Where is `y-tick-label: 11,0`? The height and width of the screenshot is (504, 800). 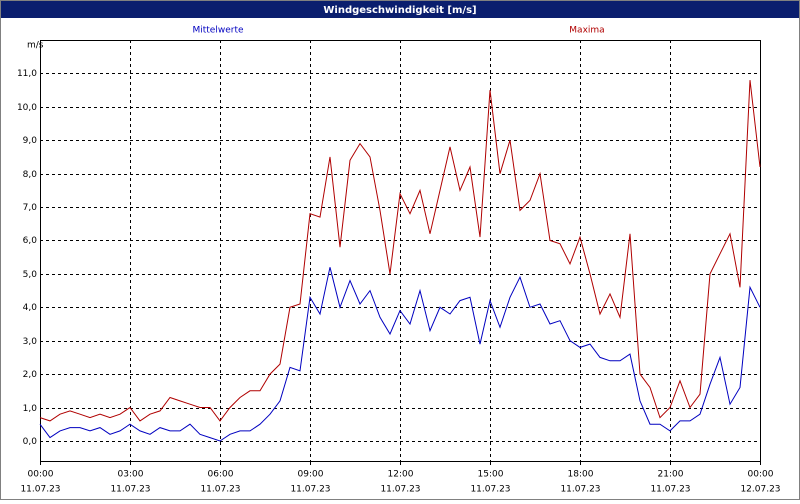
y-tick-label: 11,0 is located at coordinates (27, 74).